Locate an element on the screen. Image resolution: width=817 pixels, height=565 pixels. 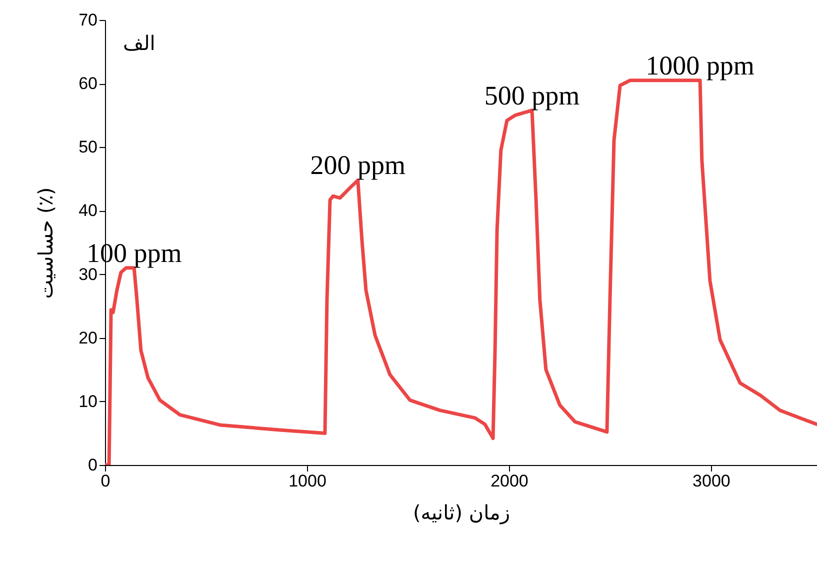
x-axis-title: زمان (ثانیه) is located at coordinates (461, 512).